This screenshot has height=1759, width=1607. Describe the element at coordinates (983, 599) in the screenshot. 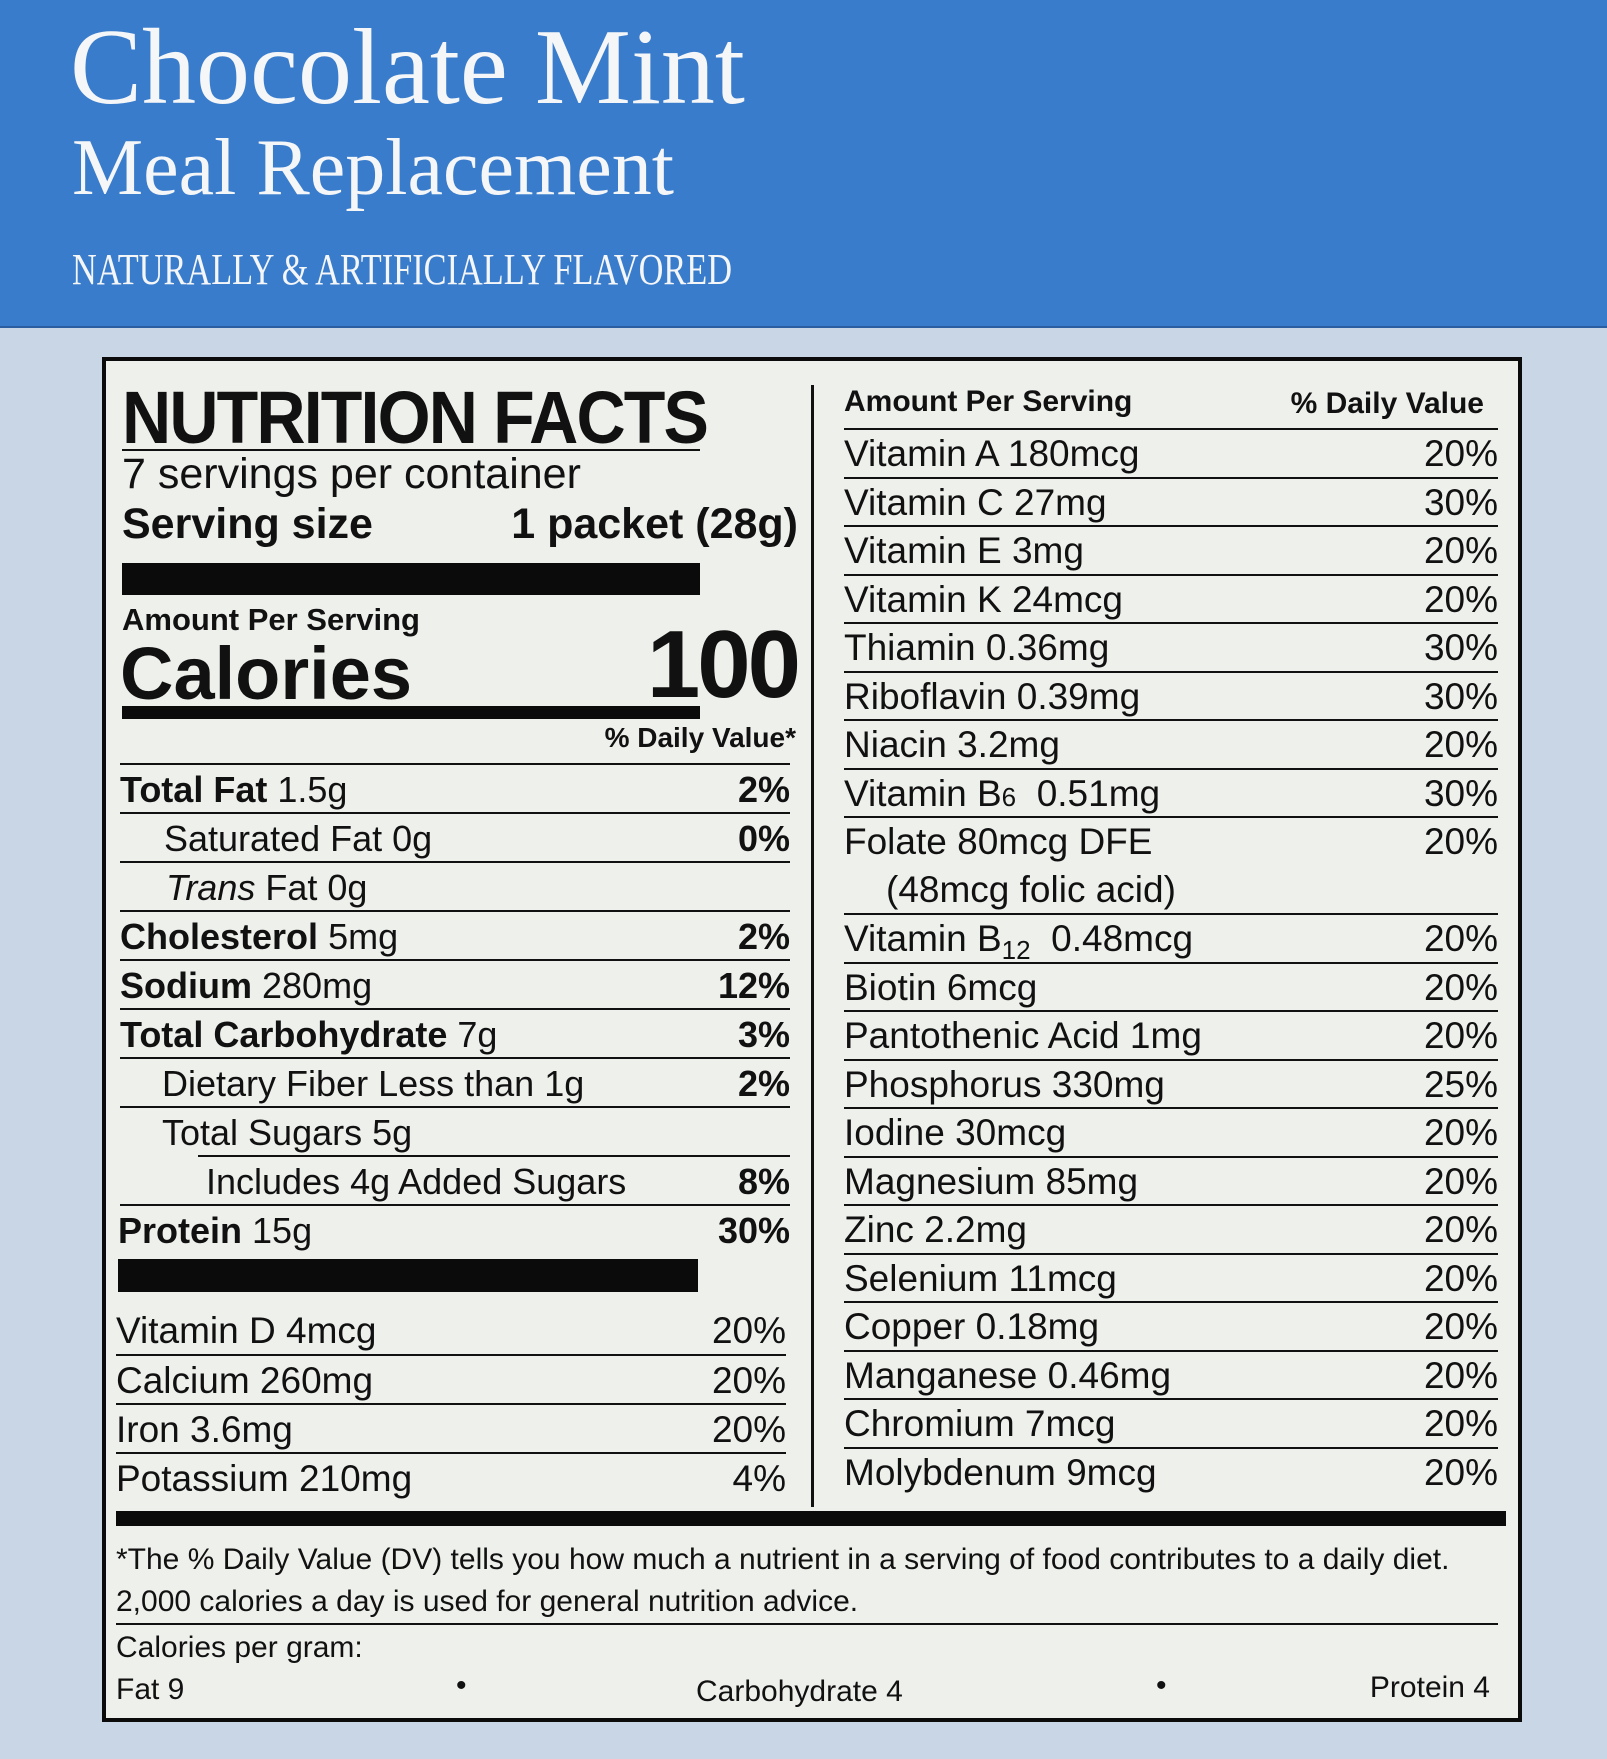

I see `vitamin-label: Vitamin K 24mcg` at that location.